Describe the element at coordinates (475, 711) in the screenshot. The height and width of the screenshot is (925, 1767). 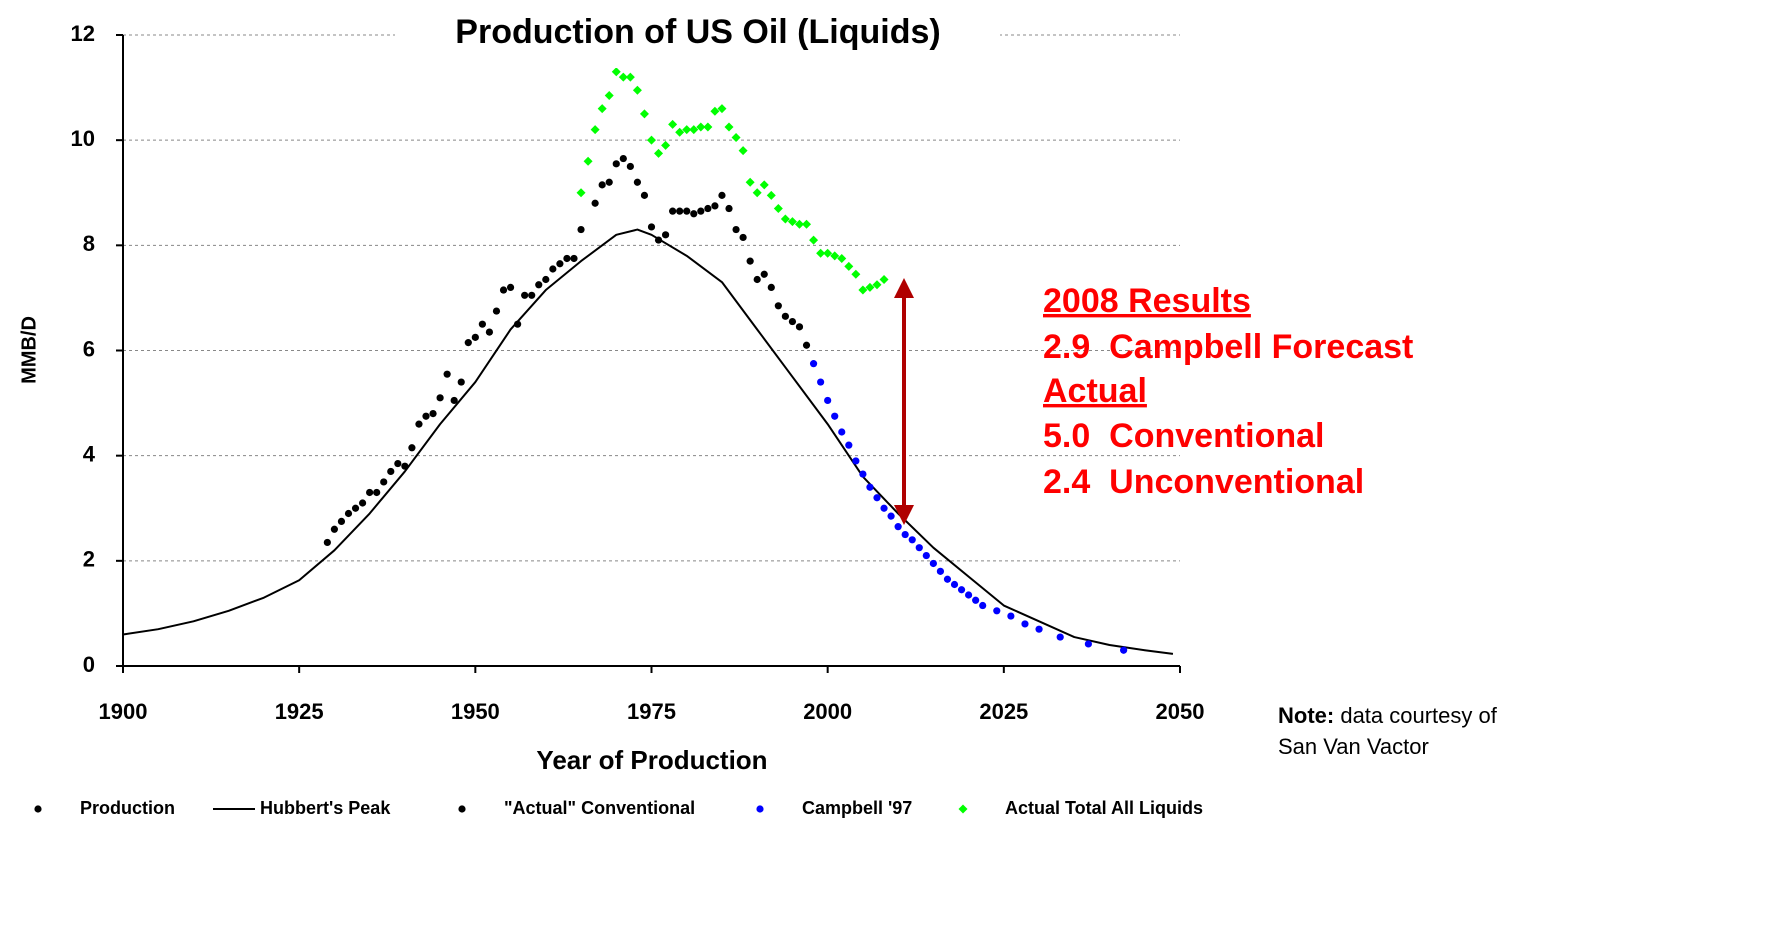
I see `x-tick-label: 1950` at that location.